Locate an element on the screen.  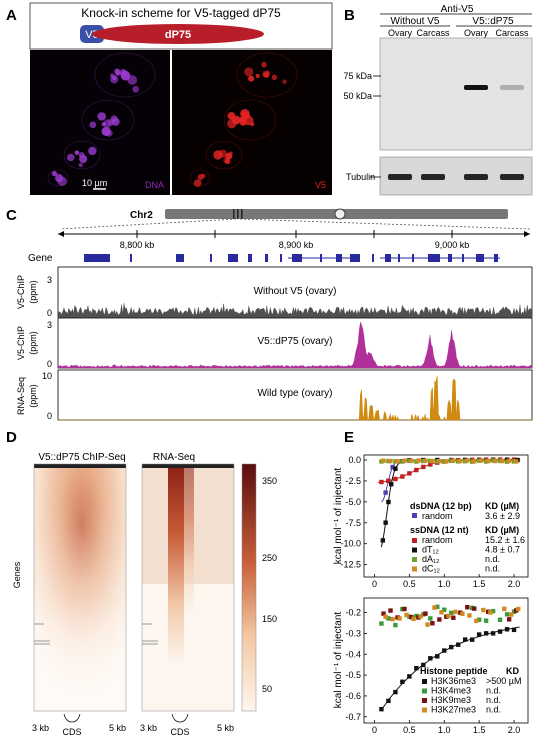
heatmap-x-axis: 3 kb CDS 5 kb 3 kb CDS 5 kb is located at coordinates (133, 725).